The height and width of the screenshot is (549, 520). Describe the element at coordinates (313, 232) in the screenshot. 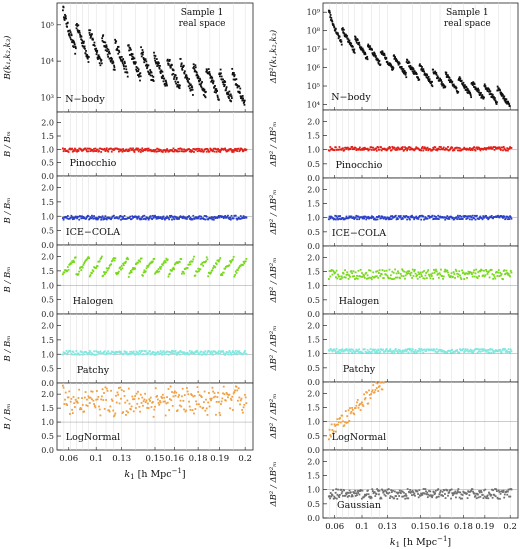

I see `ytick-label: 0.5` at that location.